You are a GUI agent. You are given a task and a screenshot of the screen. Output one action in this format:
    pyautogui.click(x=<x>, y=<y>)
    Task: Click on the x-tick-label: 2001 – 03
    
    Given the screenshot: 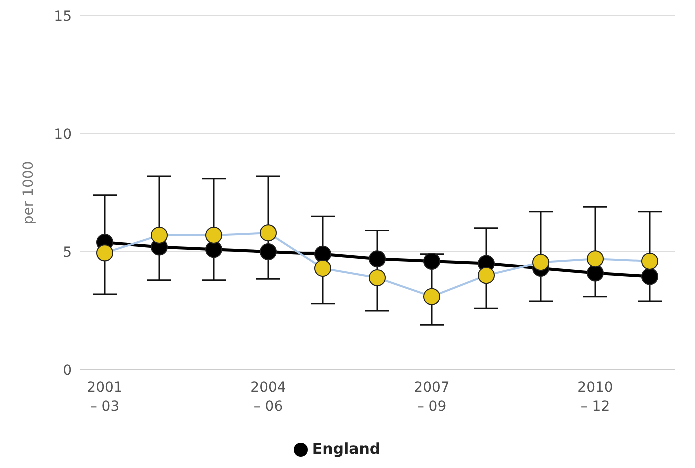 What is the action you would take?
    pyautogui.click(x=105, y=397)
    